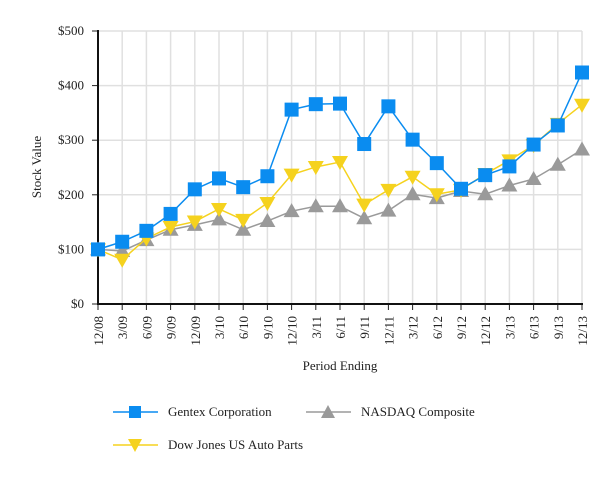 This screenshot has width=613, height=480. What do you see at coordinates (292, 331) in the screenshot?
I see `x-tick-label: 12/10` at bounding box center [292, 331].